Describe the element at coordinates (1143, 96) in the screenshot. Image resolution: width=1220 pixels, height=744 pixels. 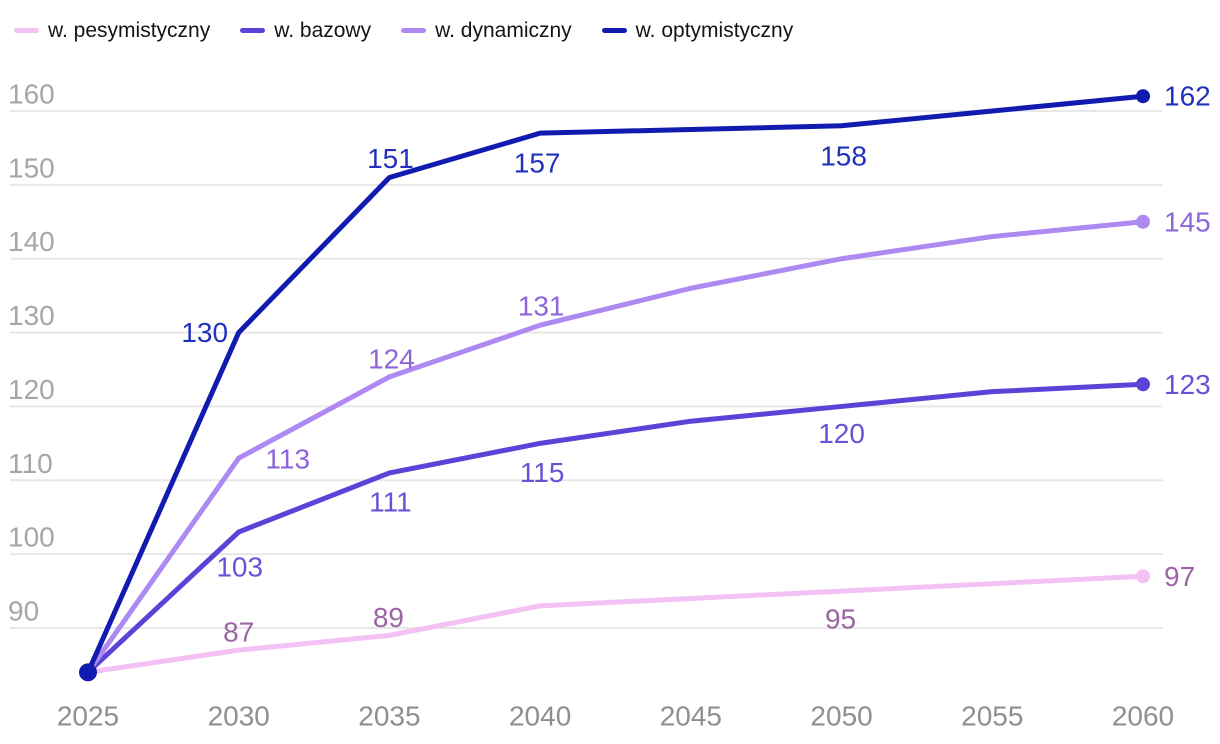
I see `end-dot-optymistyczny` at that location.